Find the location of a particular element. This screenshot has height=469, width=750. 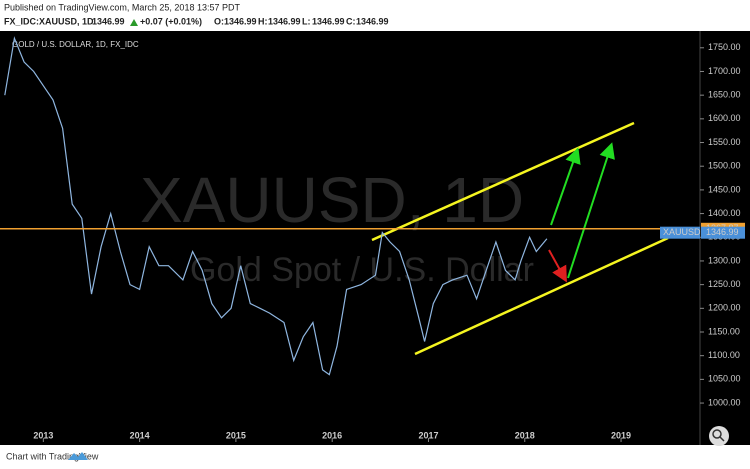

x-tick-label: 2015 is located at coordinates (236, 435).